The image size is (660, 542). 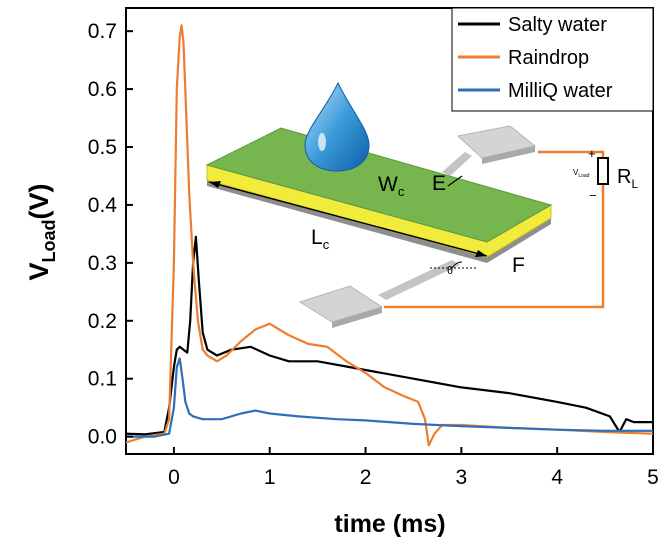 What do you see at coordinates (455, 181) in the screenshot?
I see `width-arrow` at bounding box center [455, 181].